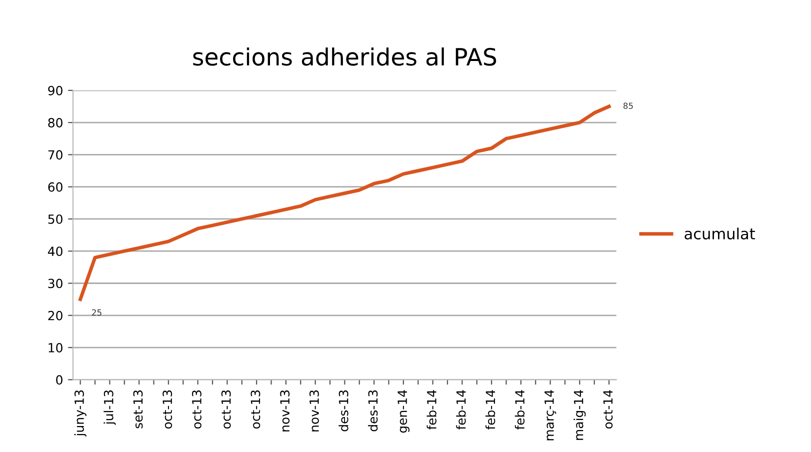  I want to click on y-tick-label: 70, so click(55, 155).